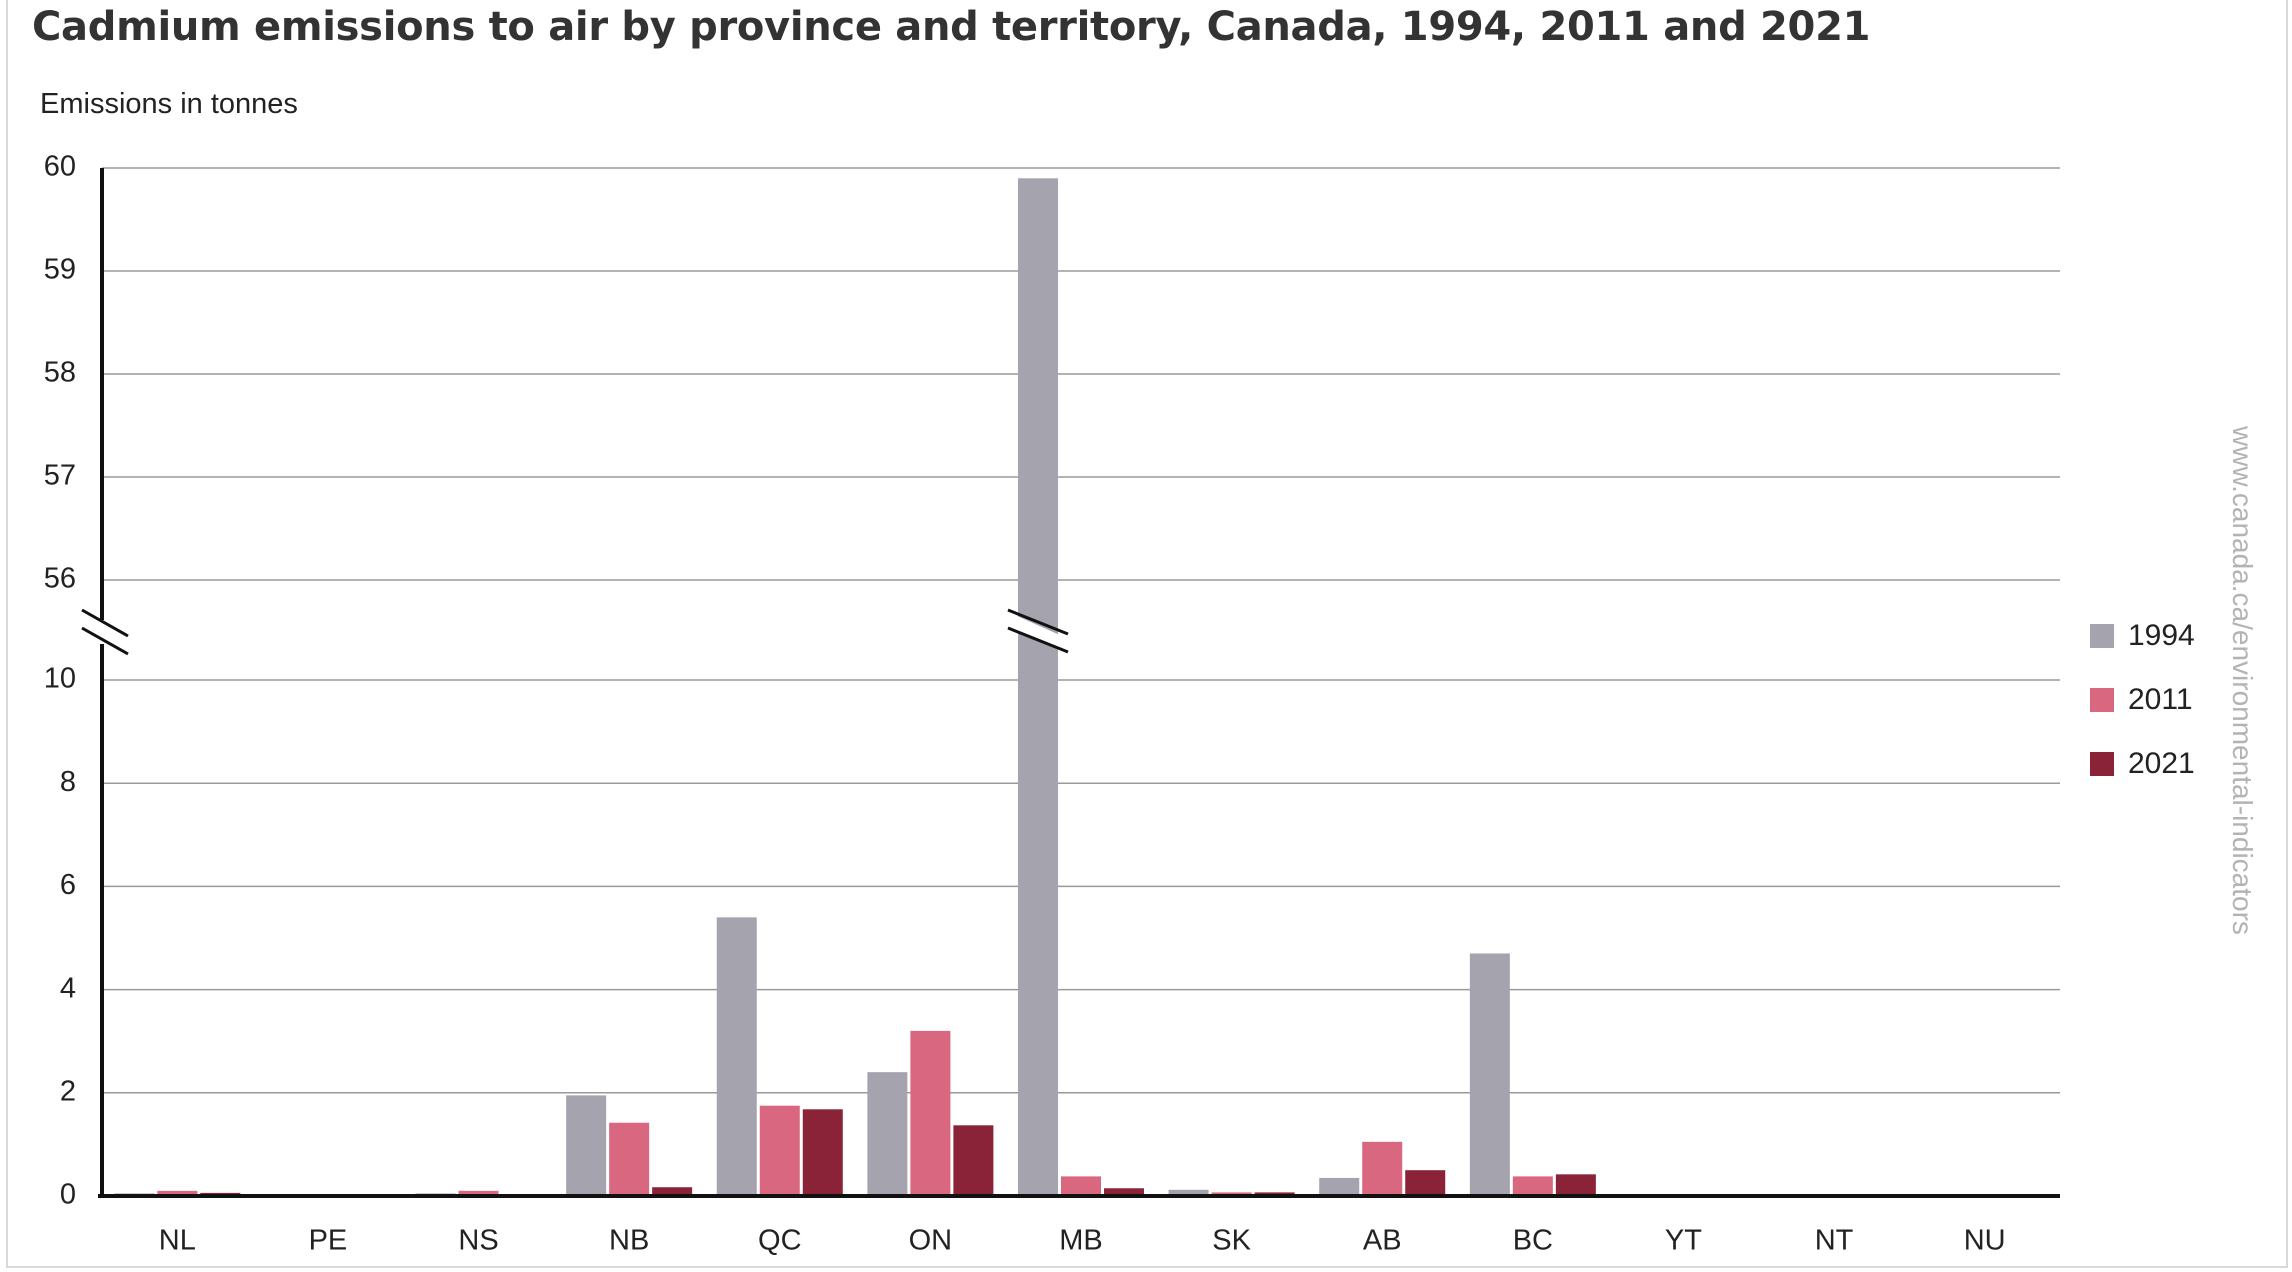 Image resolution: width=2292 pixels, height=1272 pixels. I want to click on bar-2011-NL, so click(177, 1193).